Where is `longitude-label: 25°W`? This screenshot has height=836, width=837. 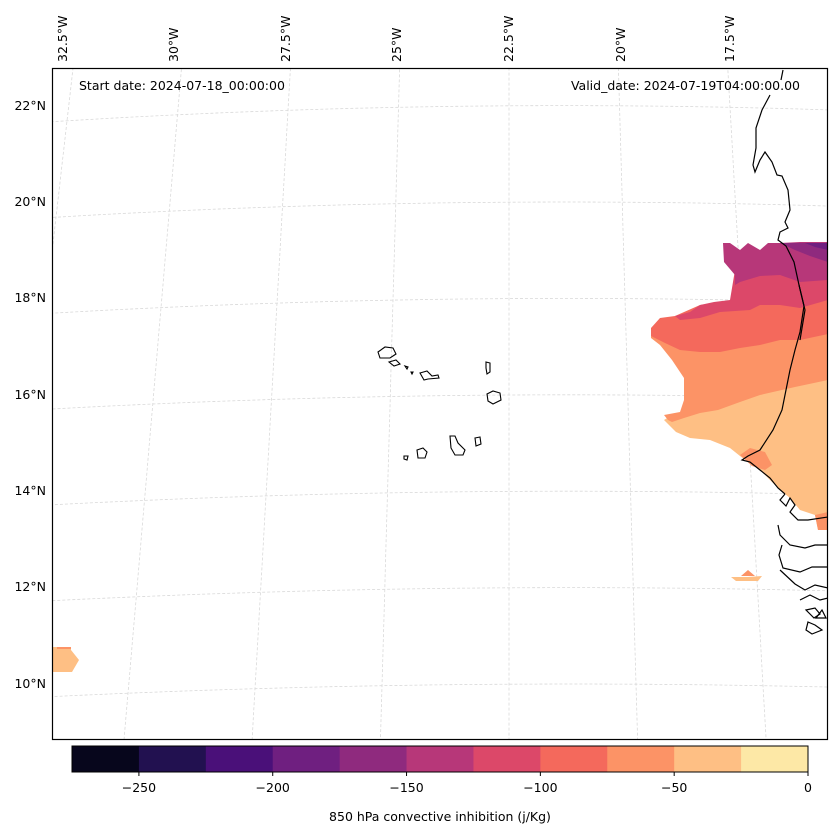
longitude-label: 25°W is located at coordinates (396, 44).